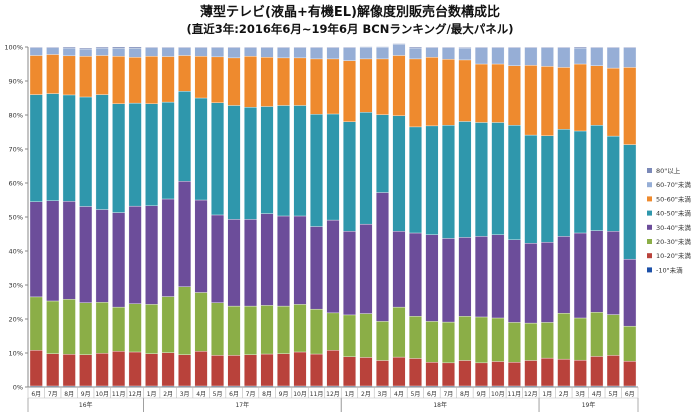 The height and width of the screenshot is (418, 700). I want to click on legend-swatch, so click(649, 256).